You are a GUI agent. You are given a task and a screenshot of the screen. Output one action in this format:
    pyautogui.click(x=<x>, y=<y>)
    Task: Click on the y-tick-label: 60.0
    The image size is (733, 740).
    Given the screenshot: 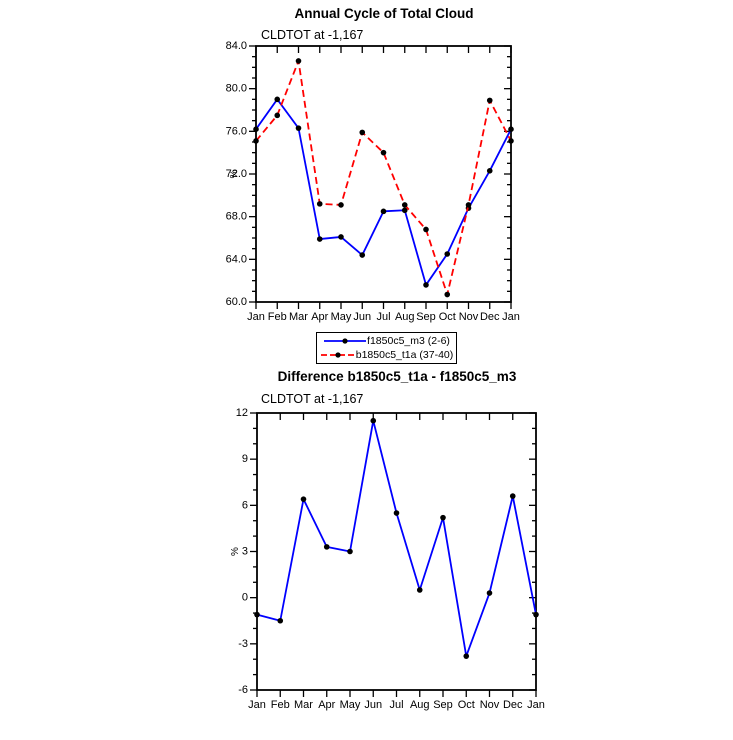 What is the action you would take?
    pyautogui.click(x=236, y=302)
    